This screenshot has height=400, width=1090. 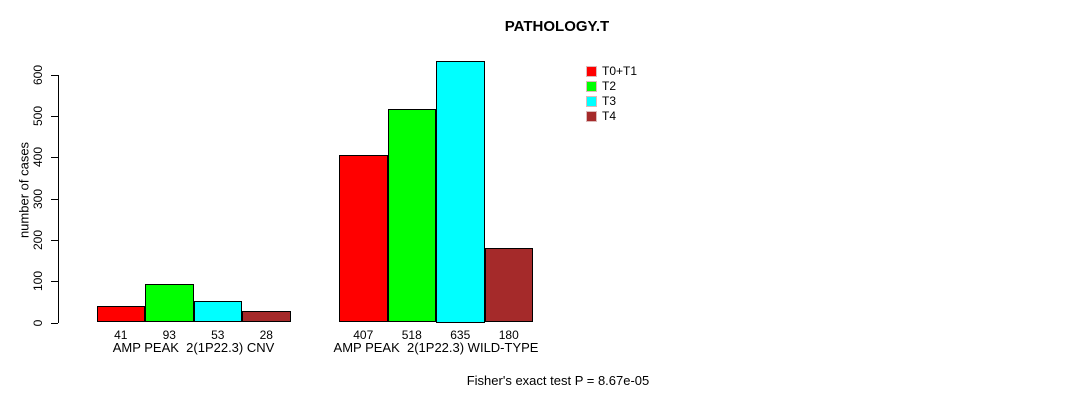 I want to click on y-tick-label: 300, so click(x=38, y=198).